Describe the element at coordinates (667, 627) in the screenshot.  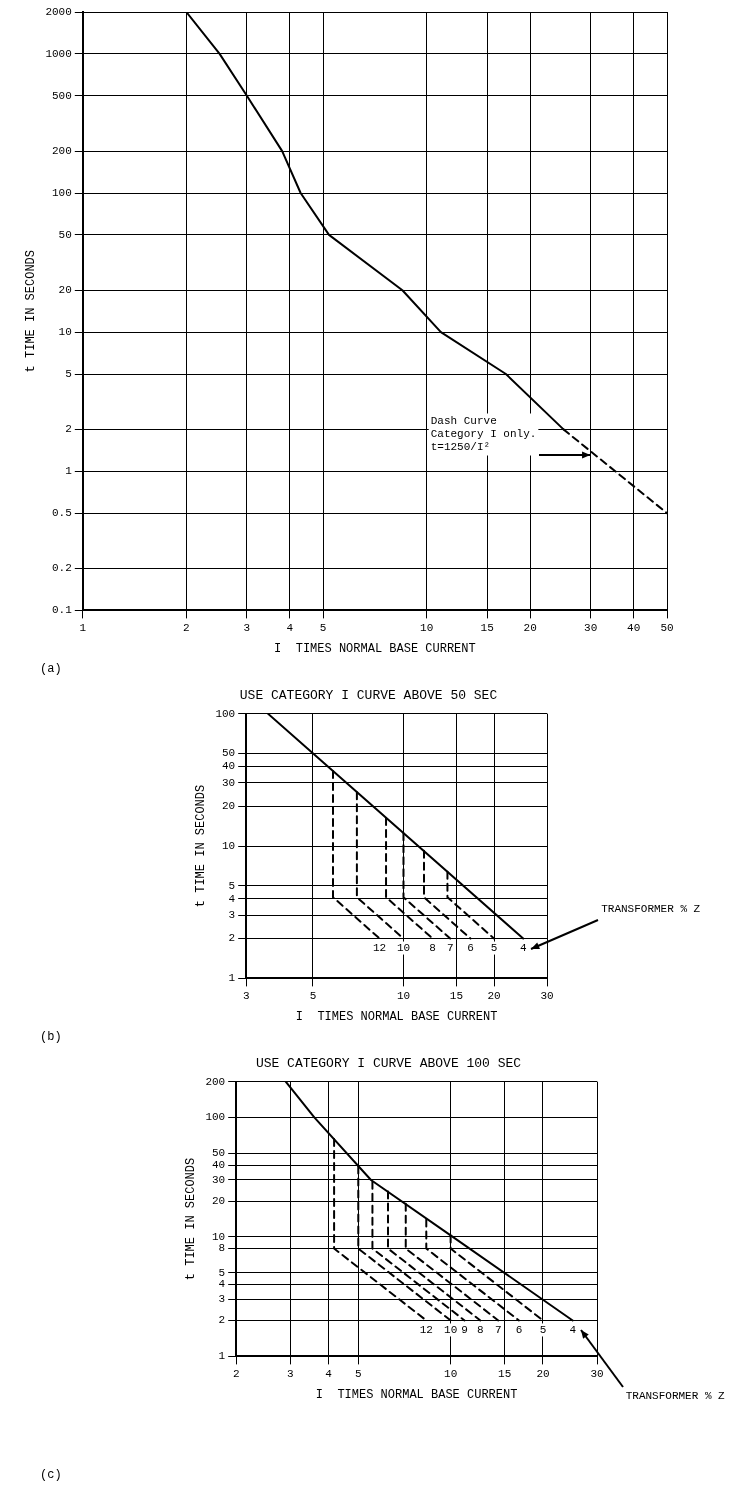
I see `x-tick-label: 50` at that location.